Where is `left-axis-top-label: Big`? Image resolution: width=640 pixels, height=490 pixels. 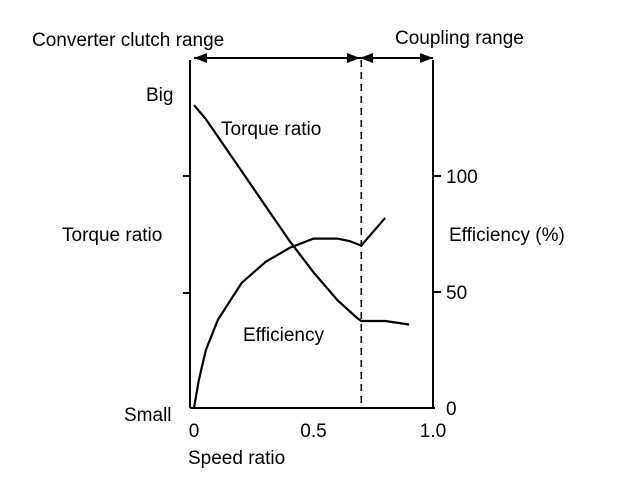 left-axis-top-label: Big is located at coordinates (159, 95).